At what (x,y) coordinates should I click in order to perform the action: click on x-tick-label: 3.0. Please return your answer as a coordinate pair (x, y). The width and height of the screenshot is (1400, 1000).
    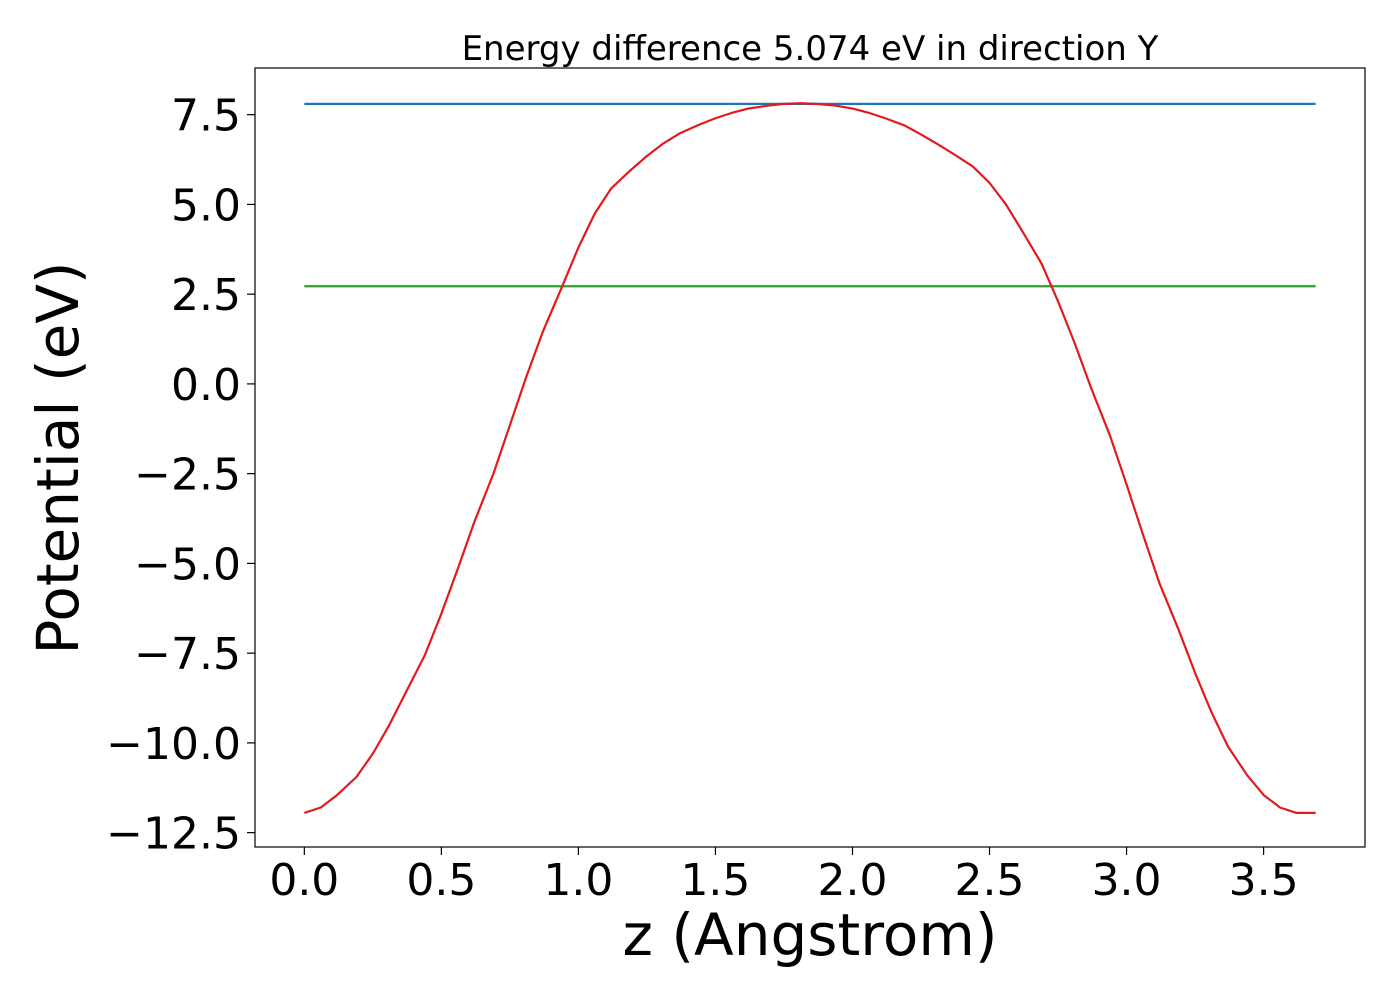
    Looking at the image, I should click on (1127, 880).